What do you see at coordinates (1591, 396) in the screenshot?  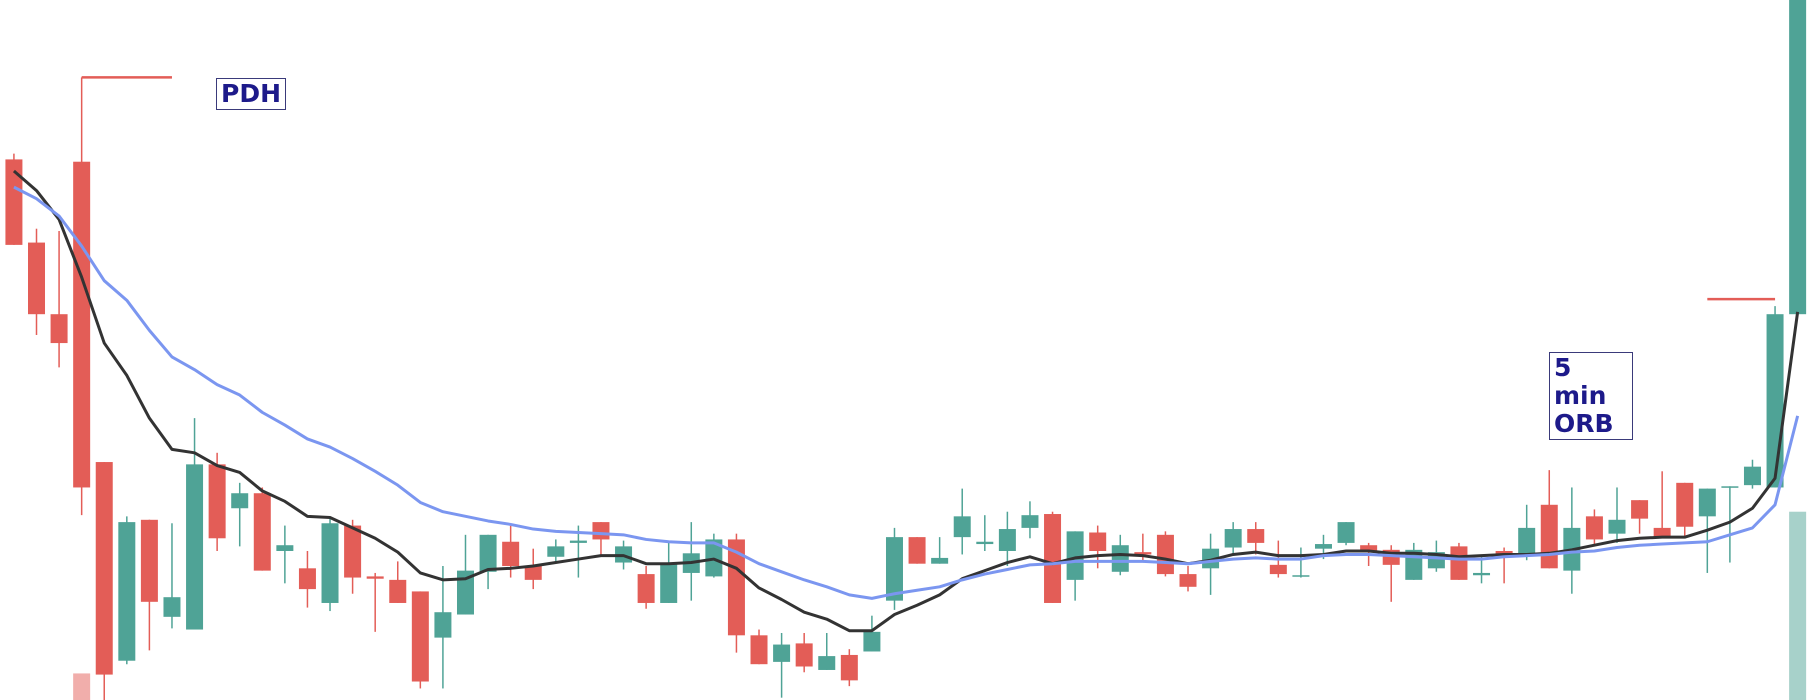 I see `annotation: 5 min ORB` at bounding box center [1591, 396].